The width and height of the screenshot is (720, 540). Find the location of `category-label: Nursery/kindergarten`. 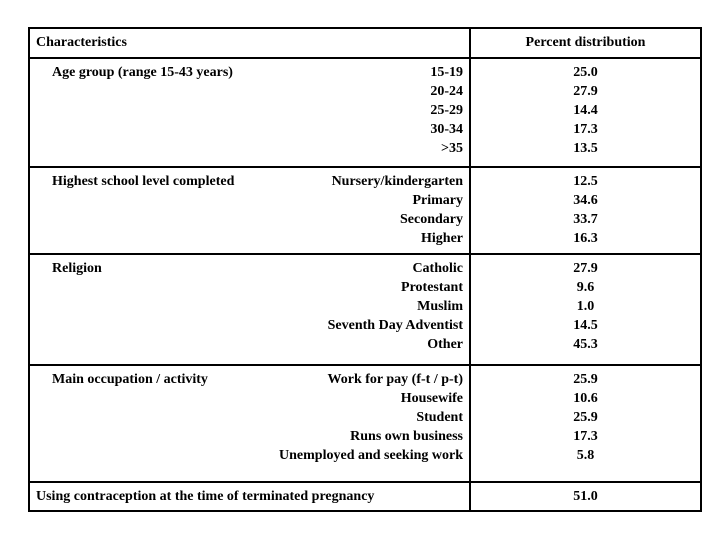

category-label: Nursery/kindergarten is located at coordinates (397, 181).